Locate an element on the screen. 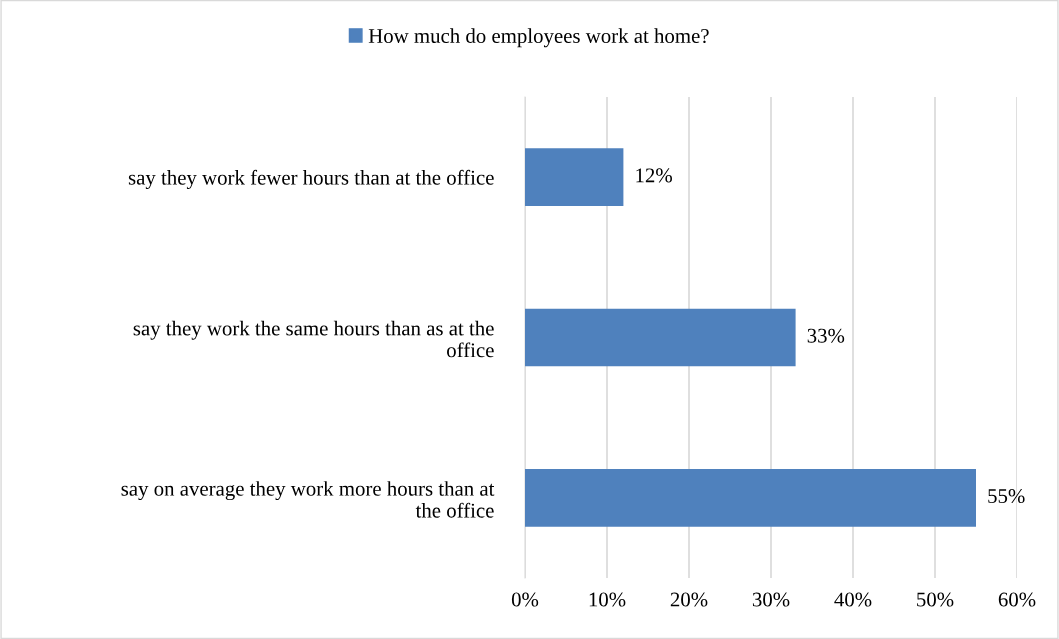 Image resolution: width=1059 pixels, height=639 pixels. y-tick-label: say on average they work more hours than at the office is located at coordinates (308, 499).